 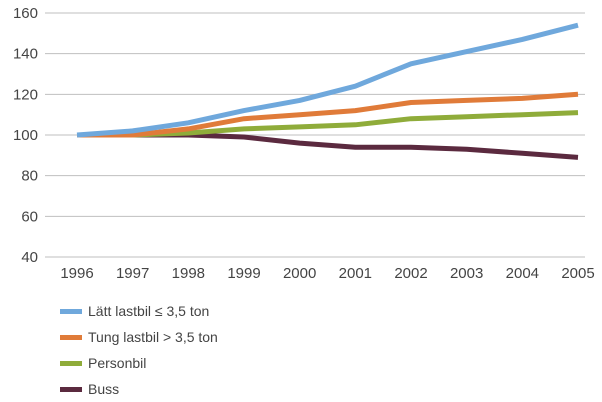 I want to click on y-tick-label: 140, so click(x=25, y=54).